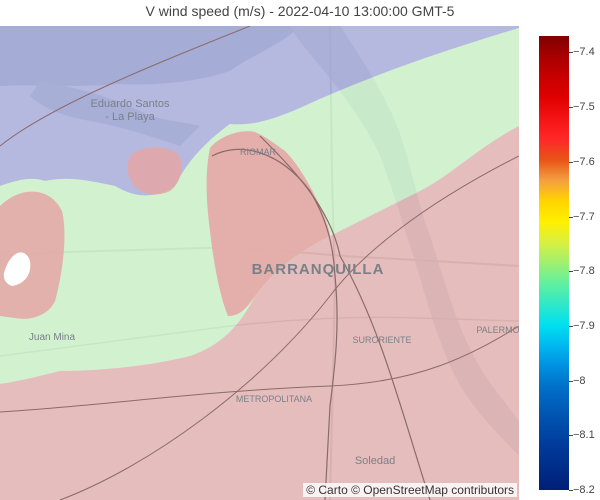 The image size is (600, 500). What do you see at coordinates (584, 490) in the screenshot?
I see `colorbar-tick-label: −8.2` at bounding box center [584, 490].